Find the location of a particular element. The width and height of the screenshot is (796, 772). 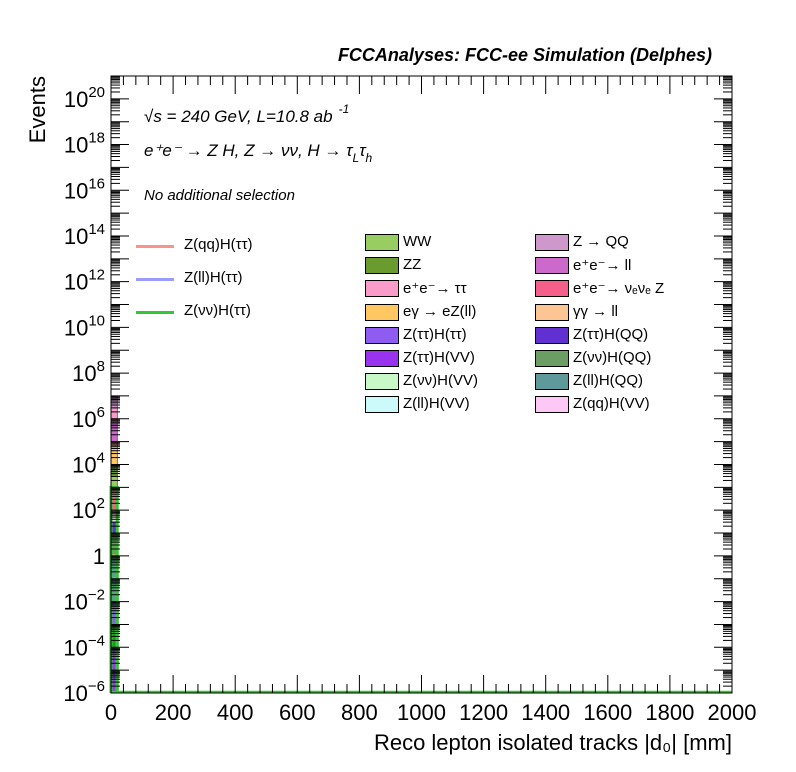

legend-label: Z(ll)H(QQ) is located at coordinates (608, 381).